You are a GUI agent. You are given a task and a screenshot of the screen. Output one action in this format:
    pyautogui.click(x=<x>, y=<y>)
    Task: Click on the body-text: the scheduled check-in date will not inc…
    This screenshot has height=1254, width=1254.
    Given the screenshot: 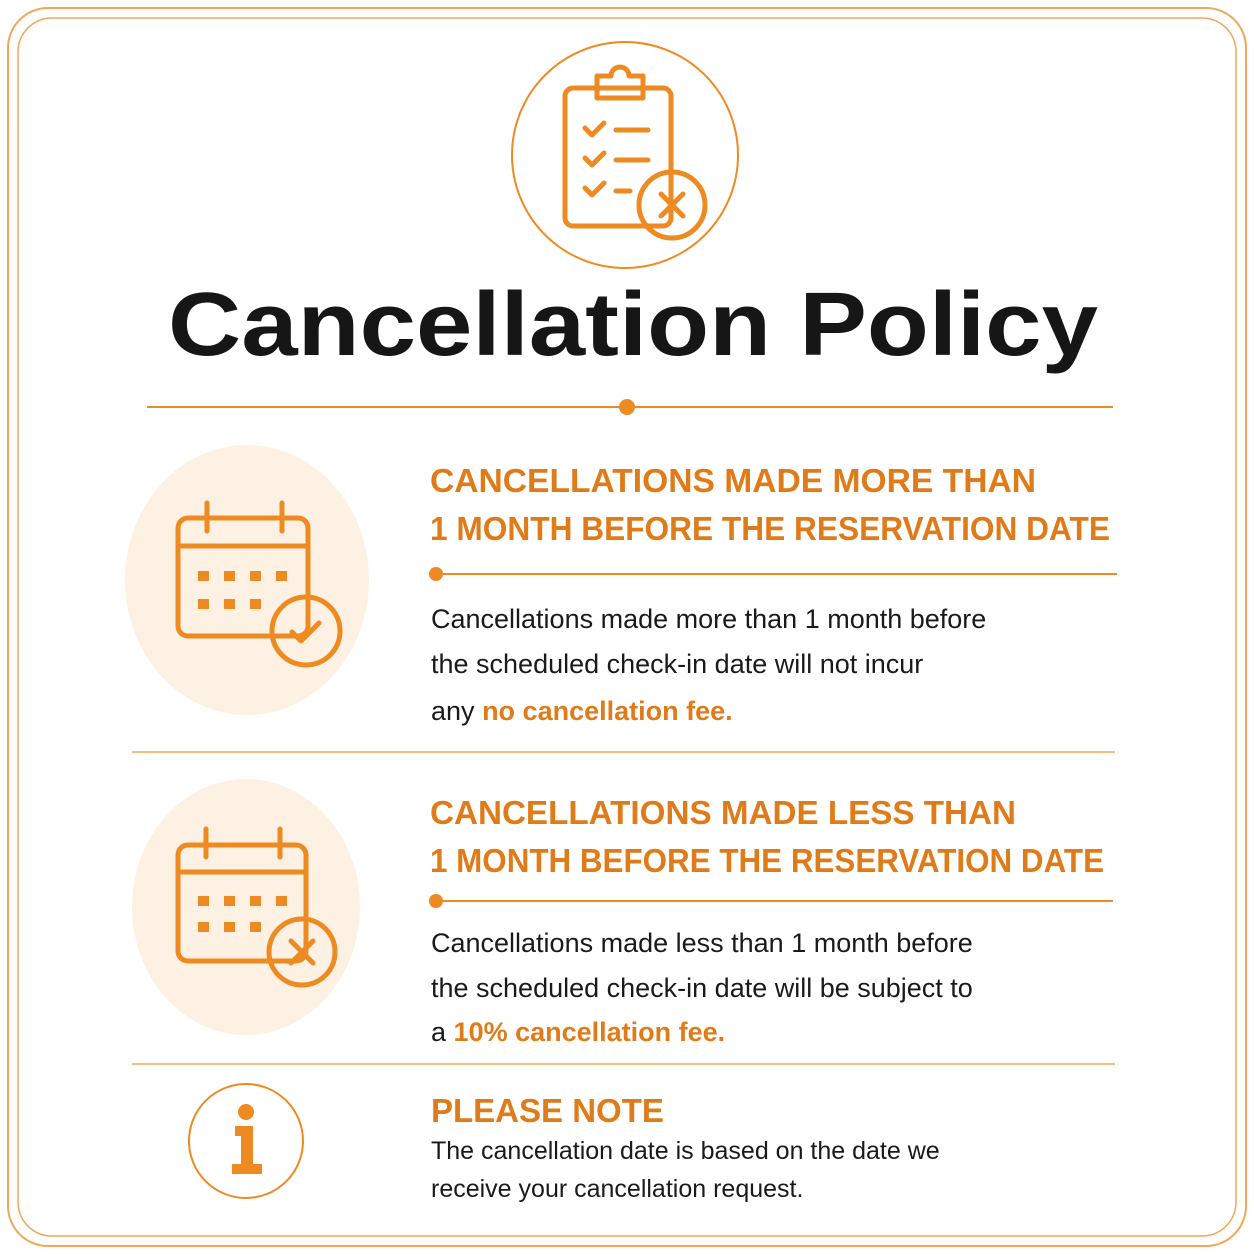 What is the action you would take?
    pyautogui.click(x=677, y=664)
    